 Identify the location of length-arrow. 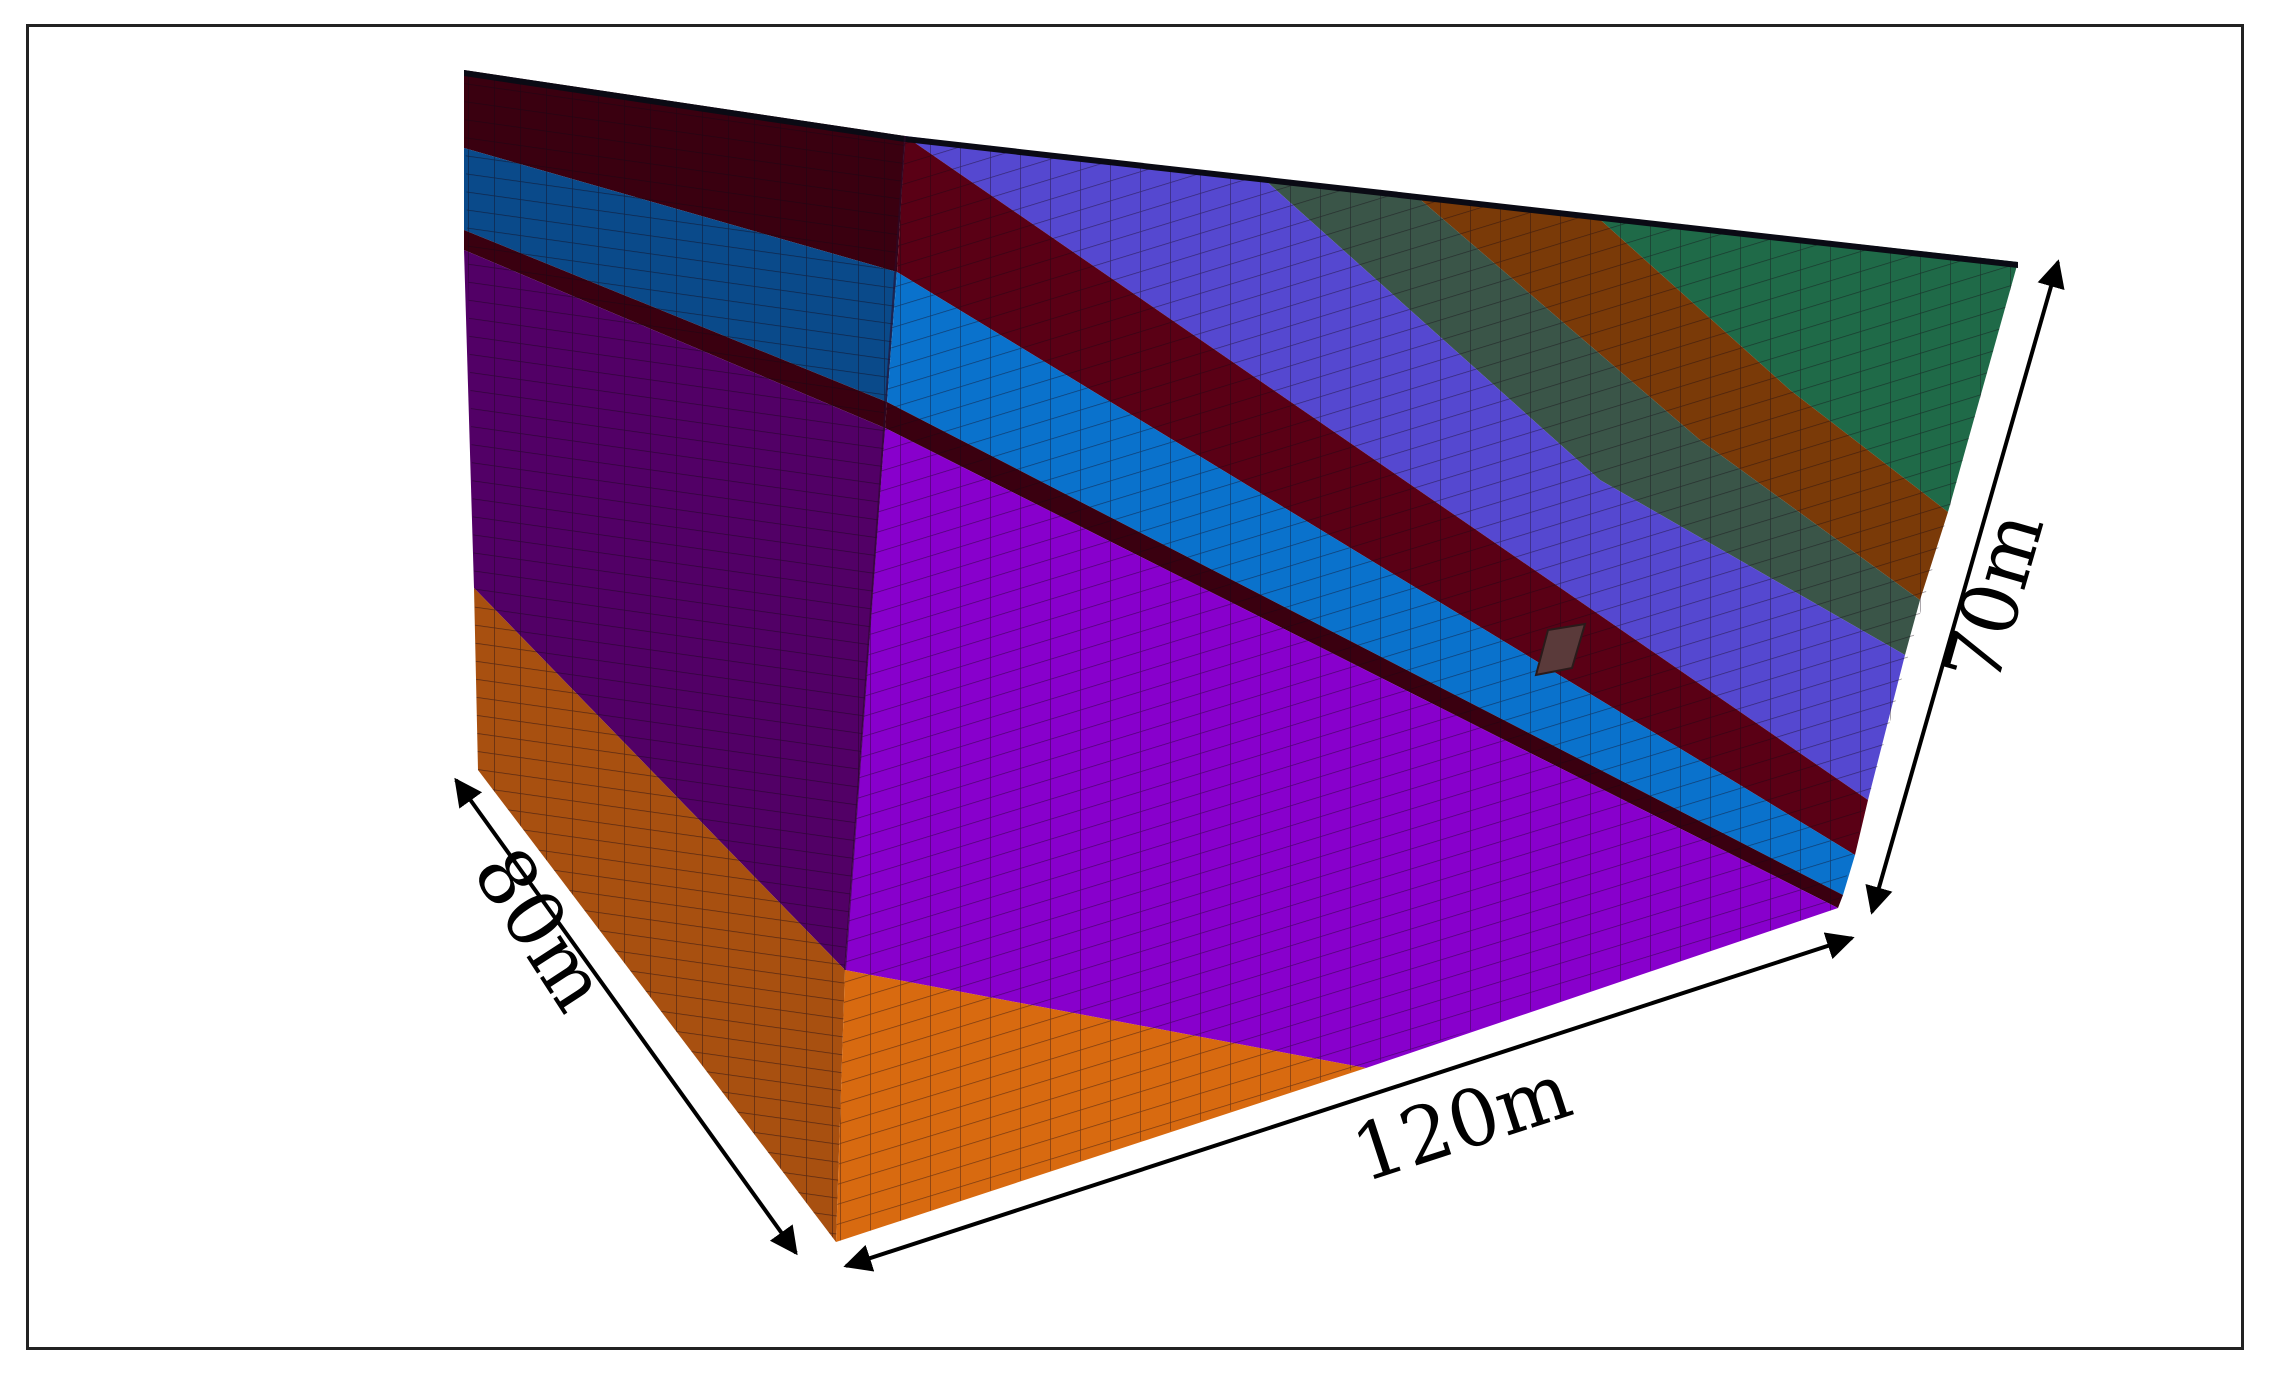
(1349, 1102).